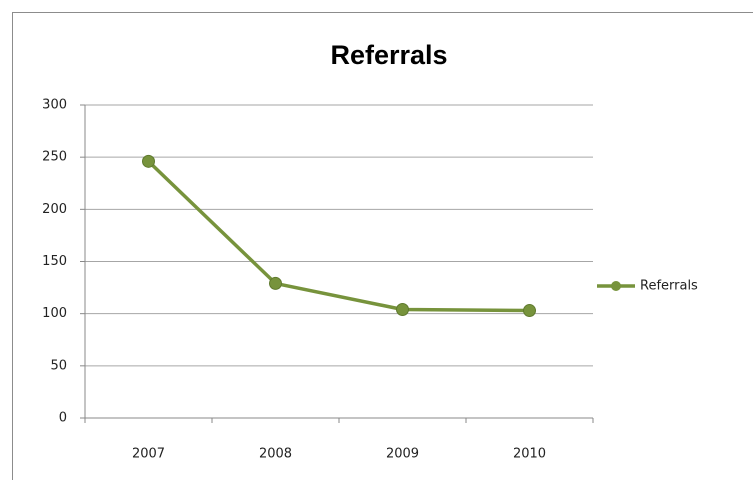  Describe the element at coordinates (402, 454) in the screenshot. I see `x-tick-label: 2009` at that location.